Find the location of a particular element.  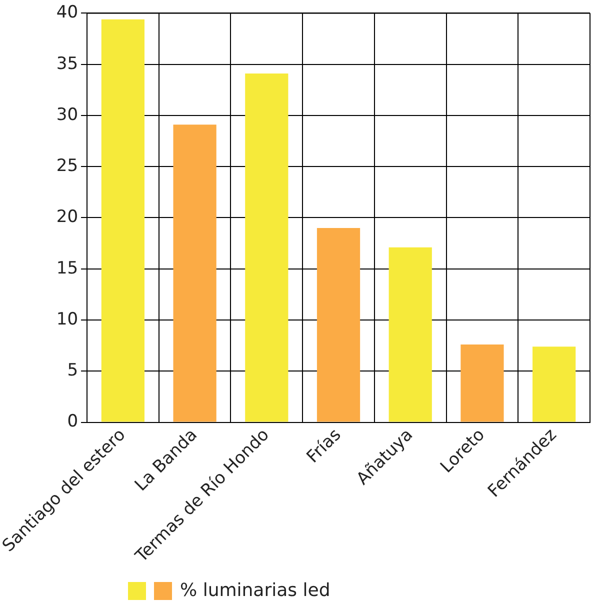

y-tick-label: 30 is located at coordinates (67, 114).